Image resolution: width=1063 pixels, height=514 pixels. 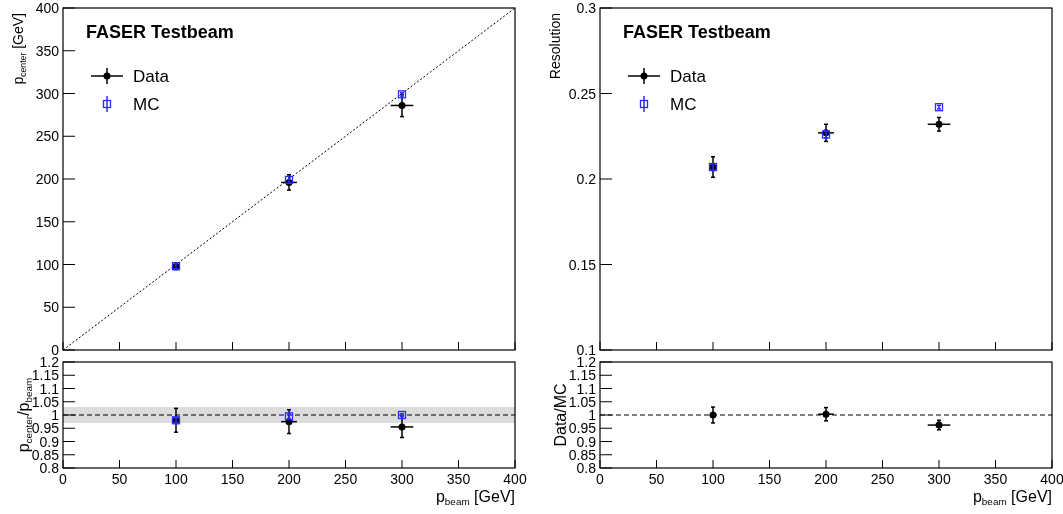 I want to click on y-tick-label: 350, so click(x=47, y=50).